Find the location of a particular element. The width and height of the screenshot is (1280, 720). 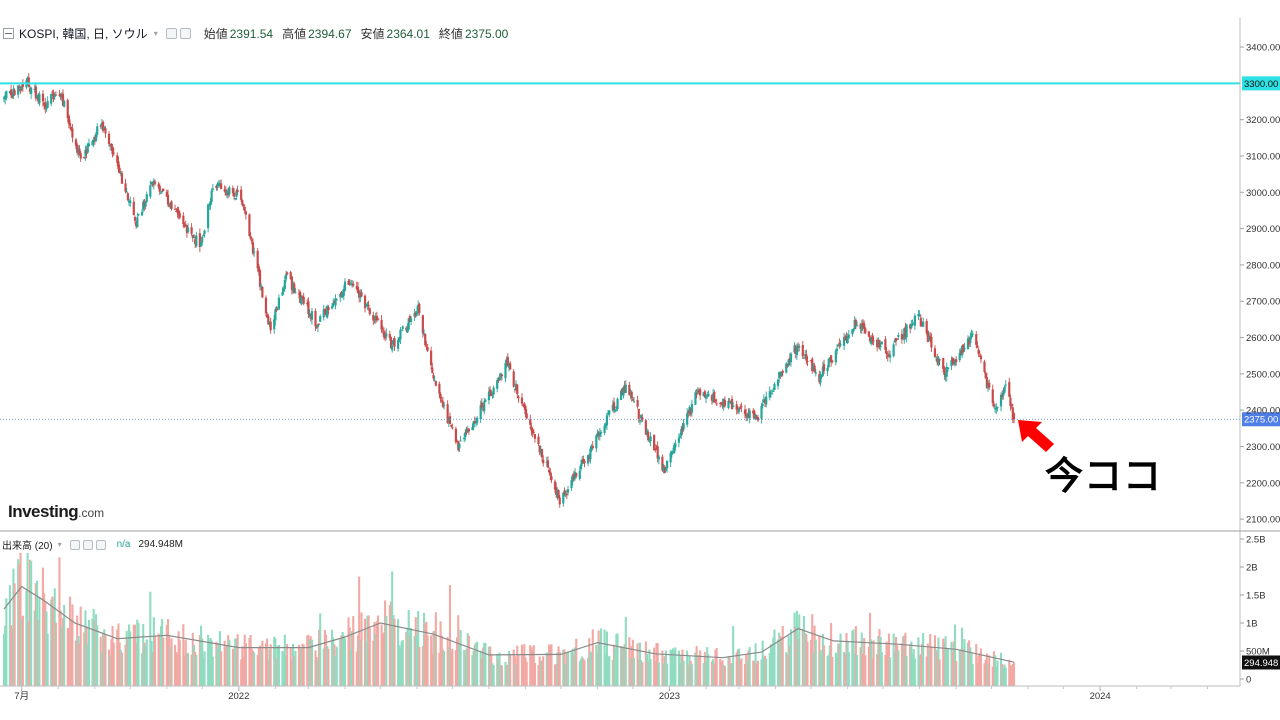

close-icon is located at coordinates (100, 544).